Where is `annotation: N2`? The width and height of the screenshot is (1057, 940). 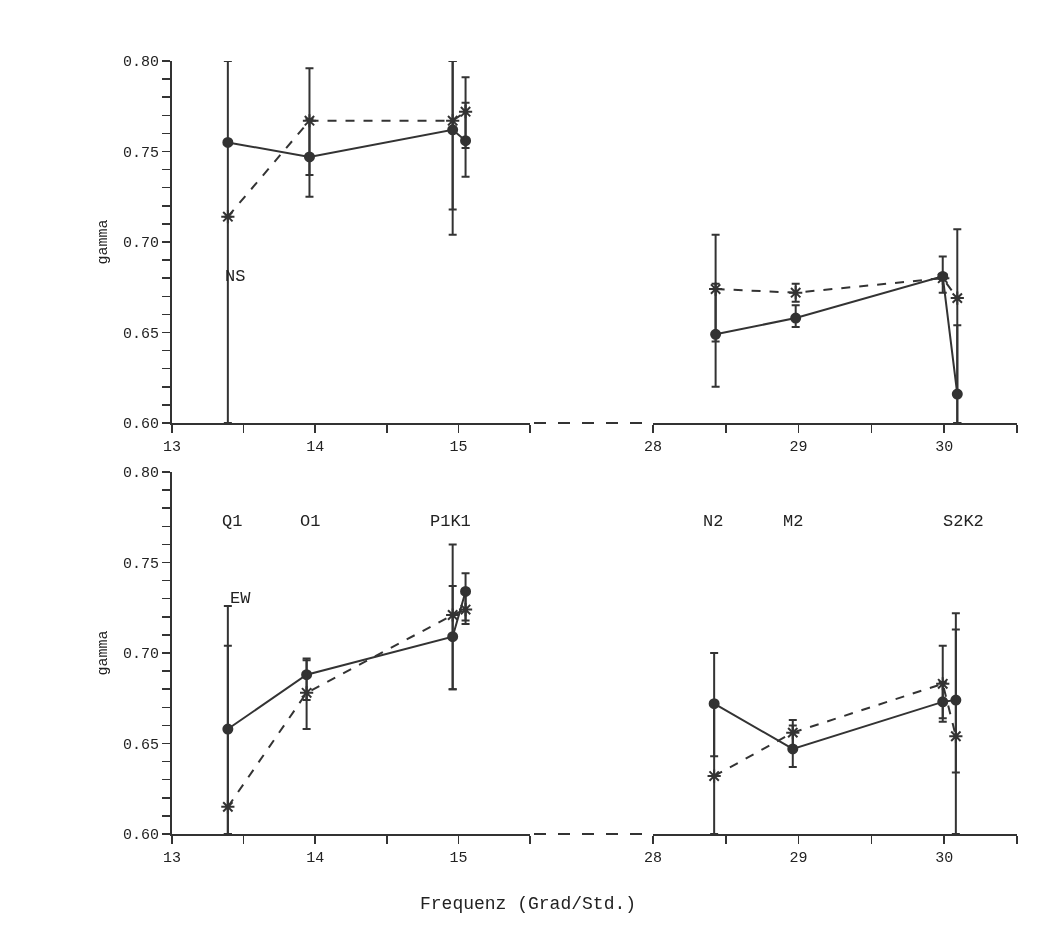
annotation: N2 is located at coordinates (713, 521).